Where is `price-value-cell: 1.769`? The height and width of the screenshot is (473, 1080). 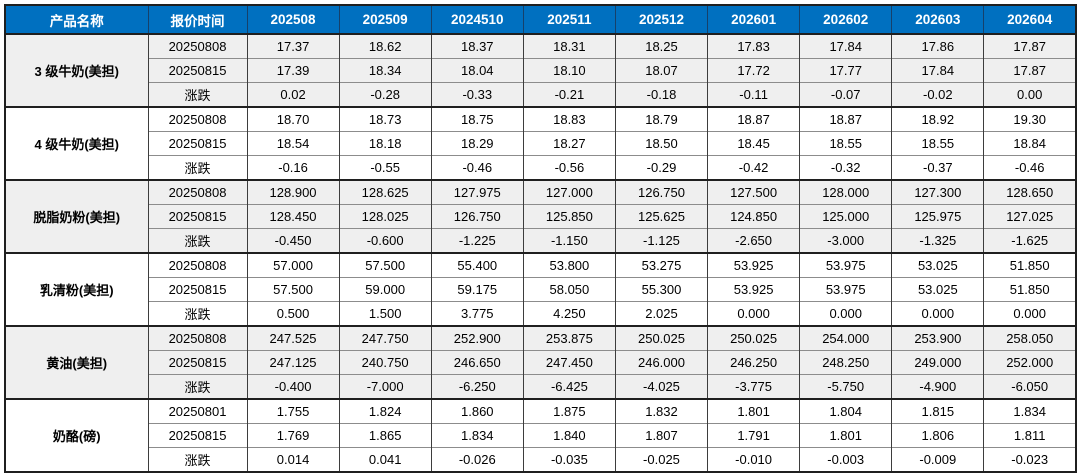
price-value-cell: 1.769 is located at coordinates (293, 435).